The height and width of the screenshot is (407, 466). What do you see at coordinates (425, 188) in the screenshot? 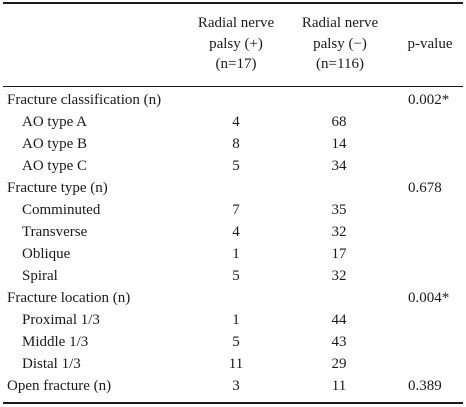
I see `cell-p-value: 0.678` at bounding box center [425, 188].